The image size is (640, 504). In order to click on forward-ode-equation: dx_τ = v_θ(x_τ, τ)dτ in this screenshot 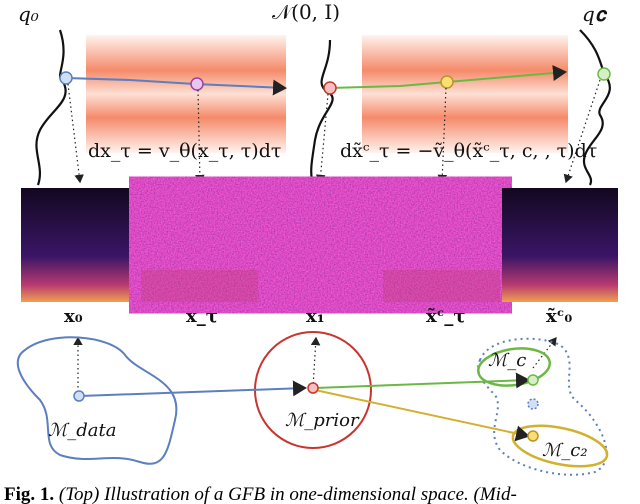, I will do `click(185, 151)`.